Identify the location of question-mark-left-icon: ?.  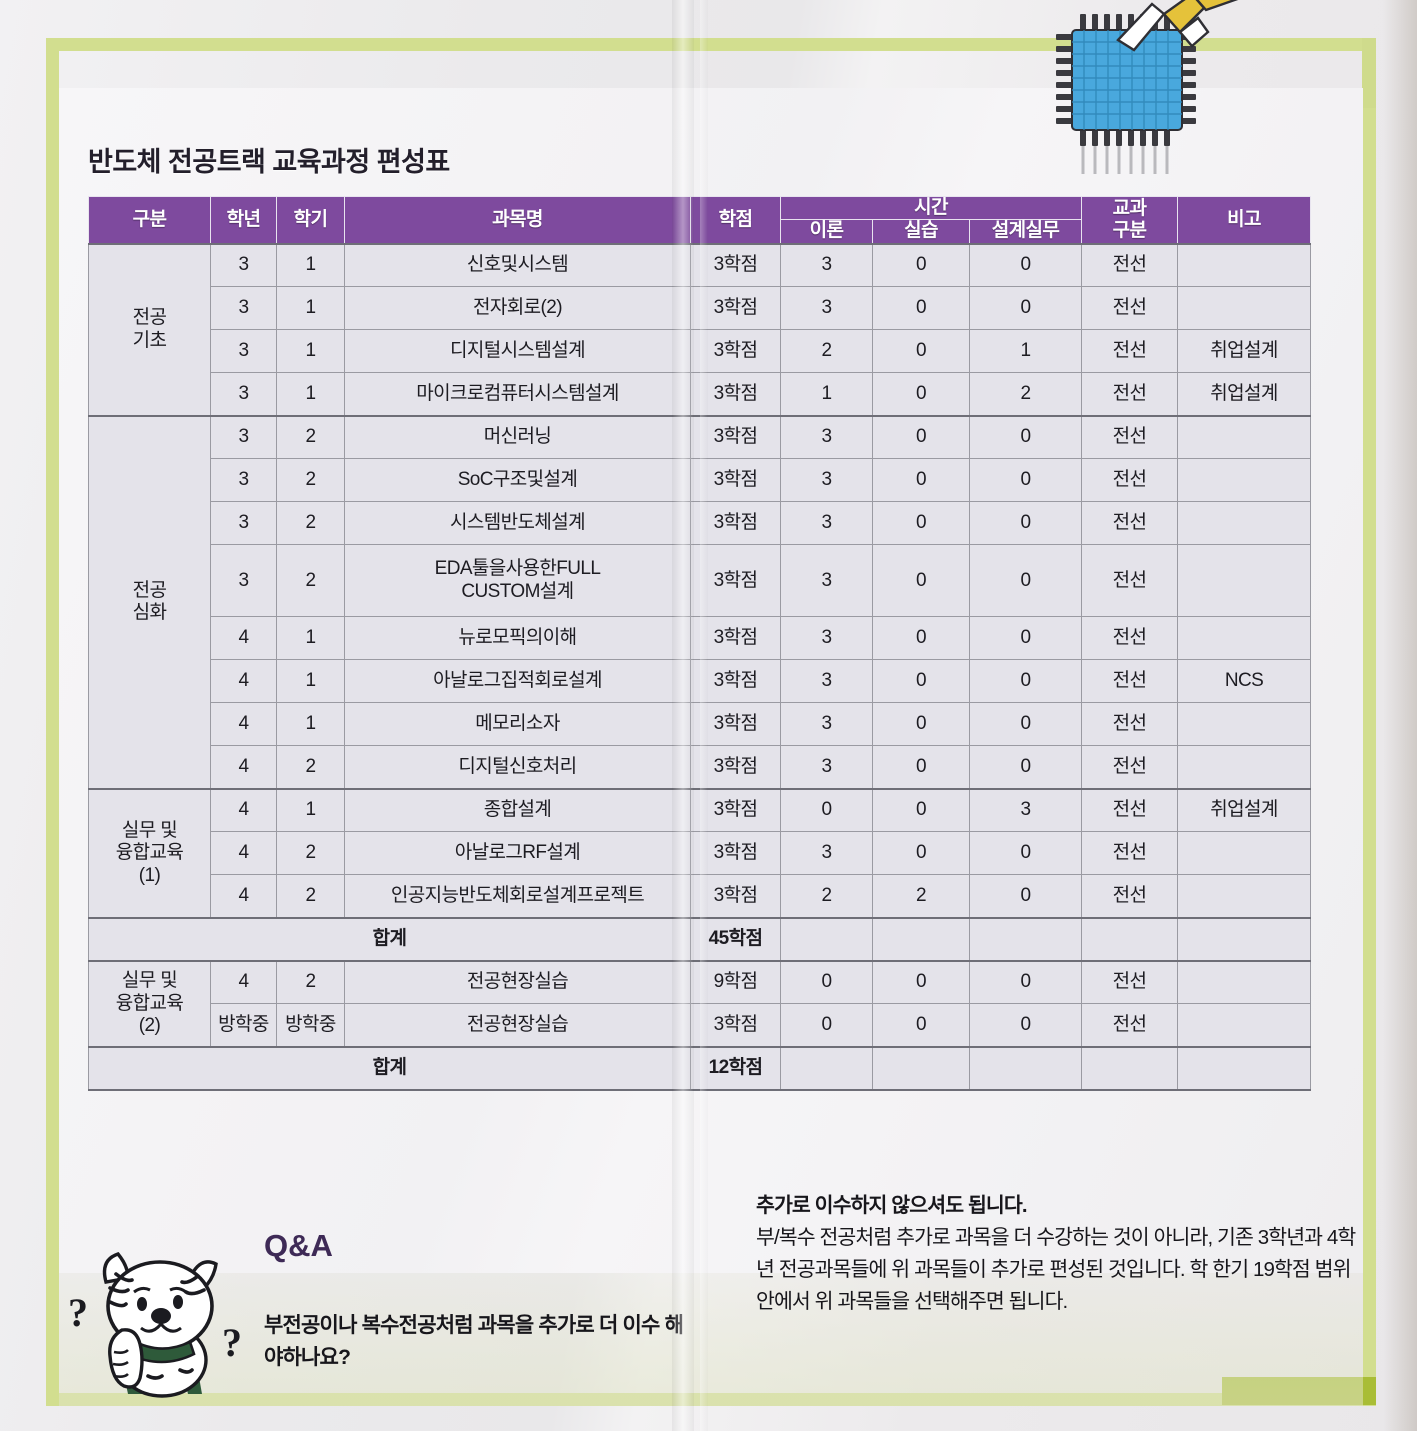
(78, 1312).